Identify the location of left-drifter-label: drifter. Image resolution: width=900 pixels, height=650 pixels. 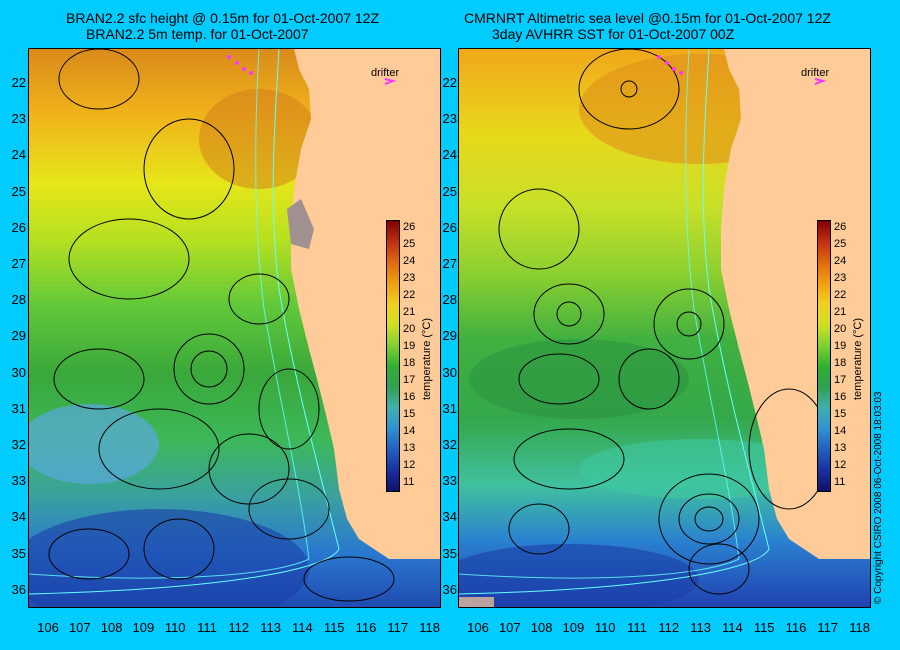
(385, 73).